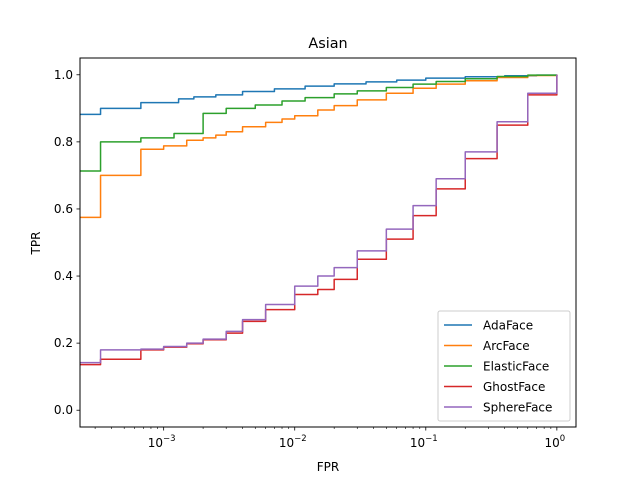 The image size is (640, 480). What do you see at coordinates (293, 442) in the screenshot?
I see `x-tick-label: 10⁻²` at bounding box center [293, 442].